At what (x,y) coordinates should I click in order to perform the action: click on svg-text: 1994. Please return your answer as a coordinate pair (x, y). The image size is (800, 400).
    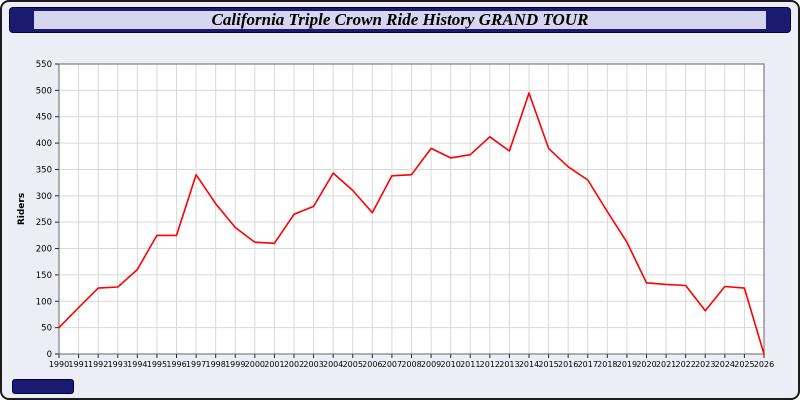
    Looking at the image, I should click on (137, 364).